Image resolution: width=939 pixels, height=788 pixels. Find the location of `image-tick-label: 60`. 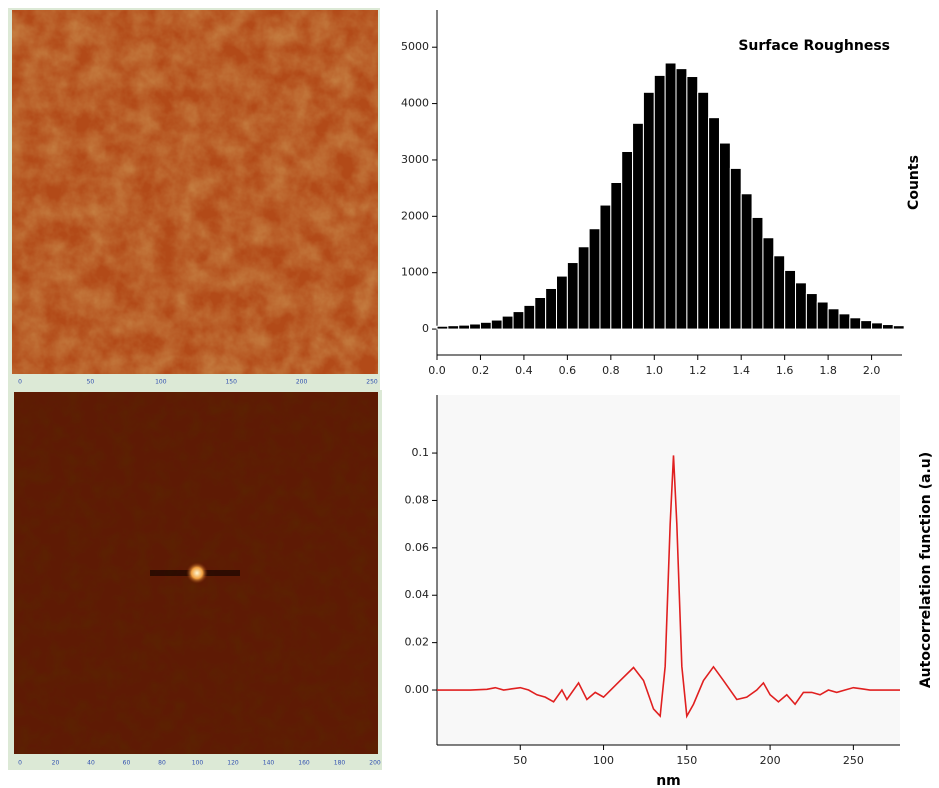

image-tick-label: 60 is located at coordinates (127, 763).